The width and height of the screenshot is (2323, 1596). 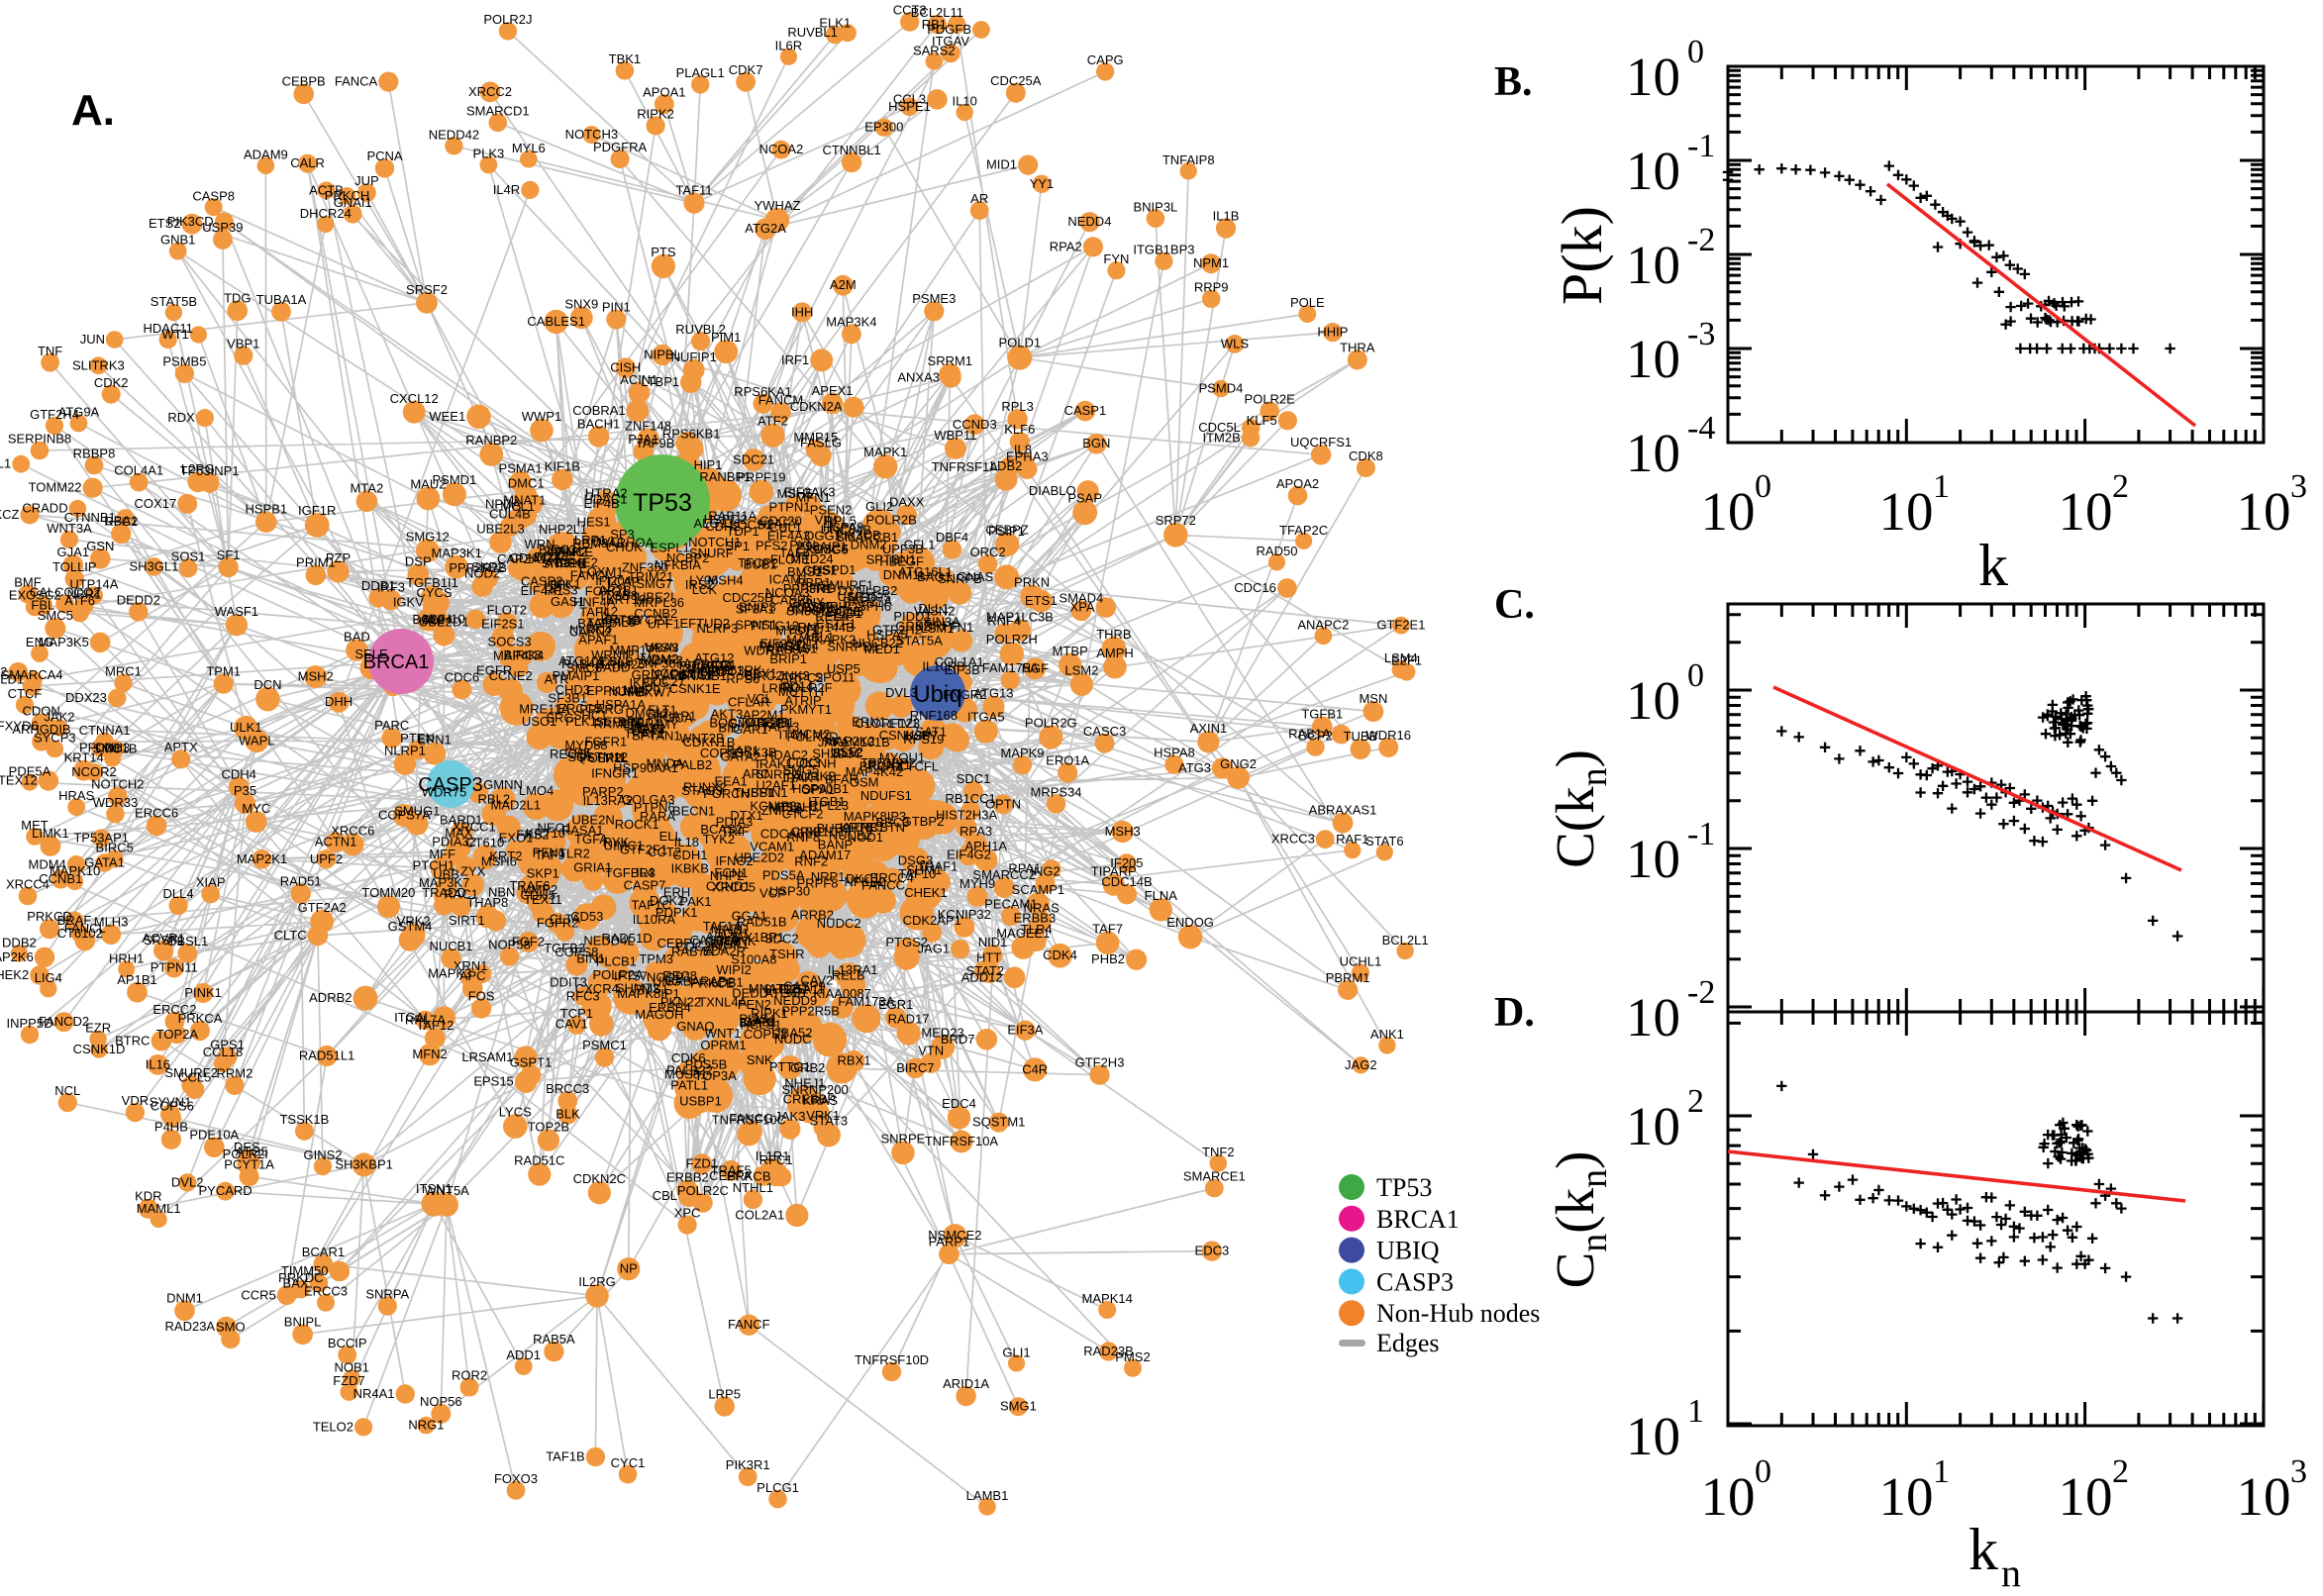 What do you see at coordinates (523, 1354) in the screenshot?
I see `svg-text: ADD1` at bounding box center [523, 1354].